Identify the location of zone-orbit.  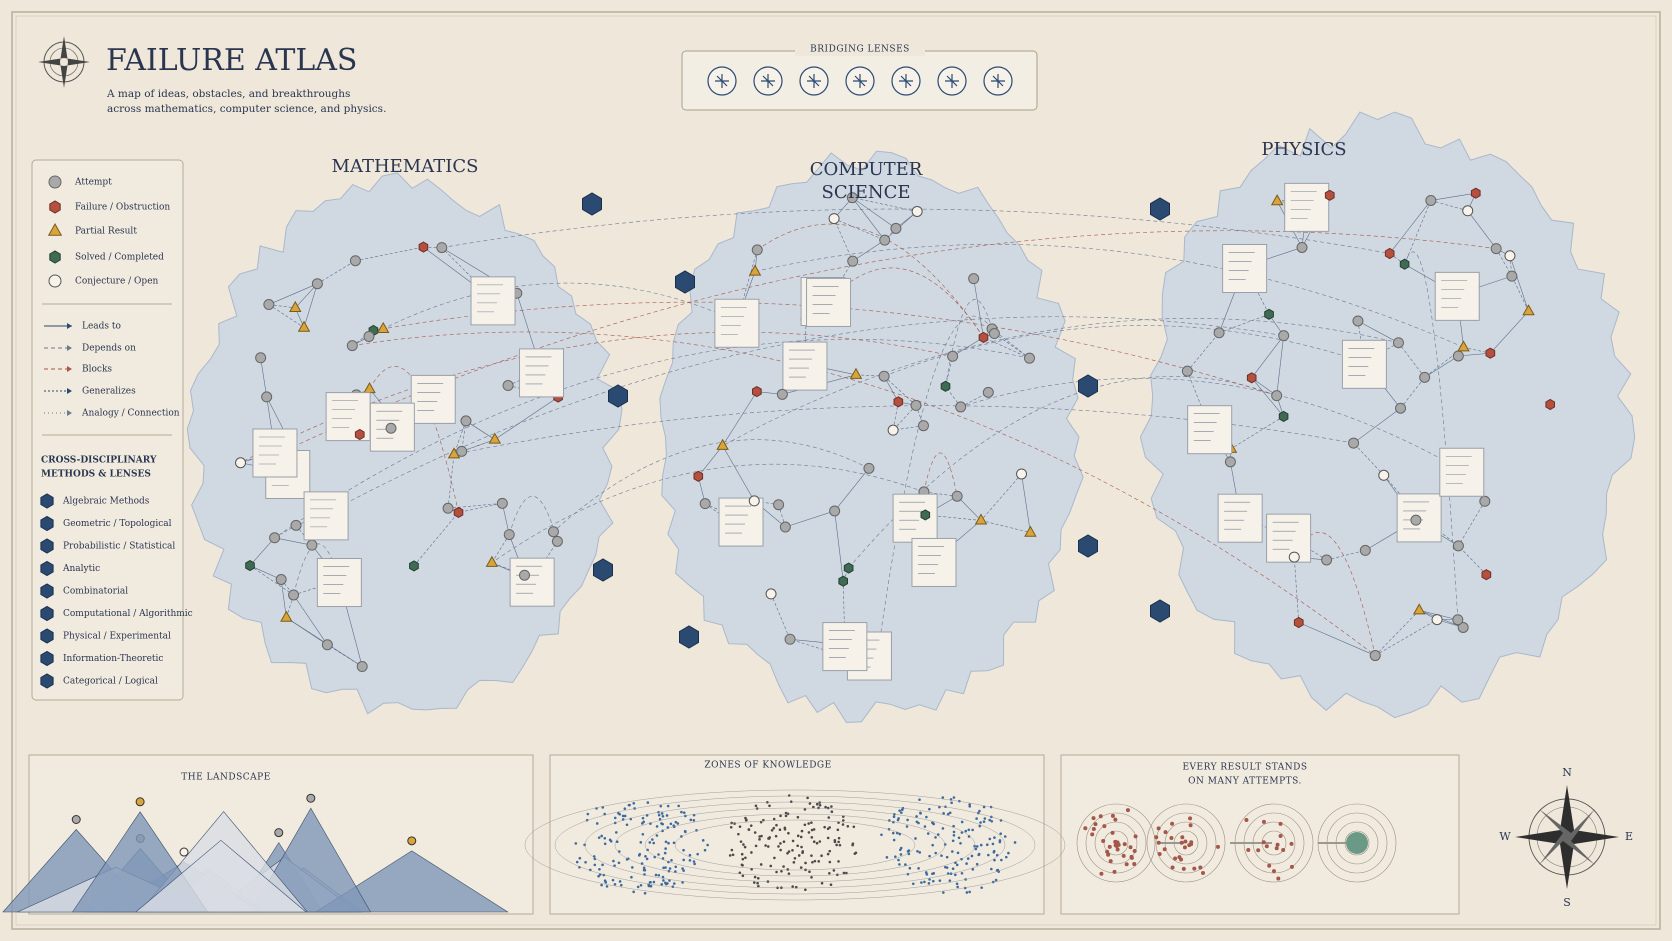
(795, 845).